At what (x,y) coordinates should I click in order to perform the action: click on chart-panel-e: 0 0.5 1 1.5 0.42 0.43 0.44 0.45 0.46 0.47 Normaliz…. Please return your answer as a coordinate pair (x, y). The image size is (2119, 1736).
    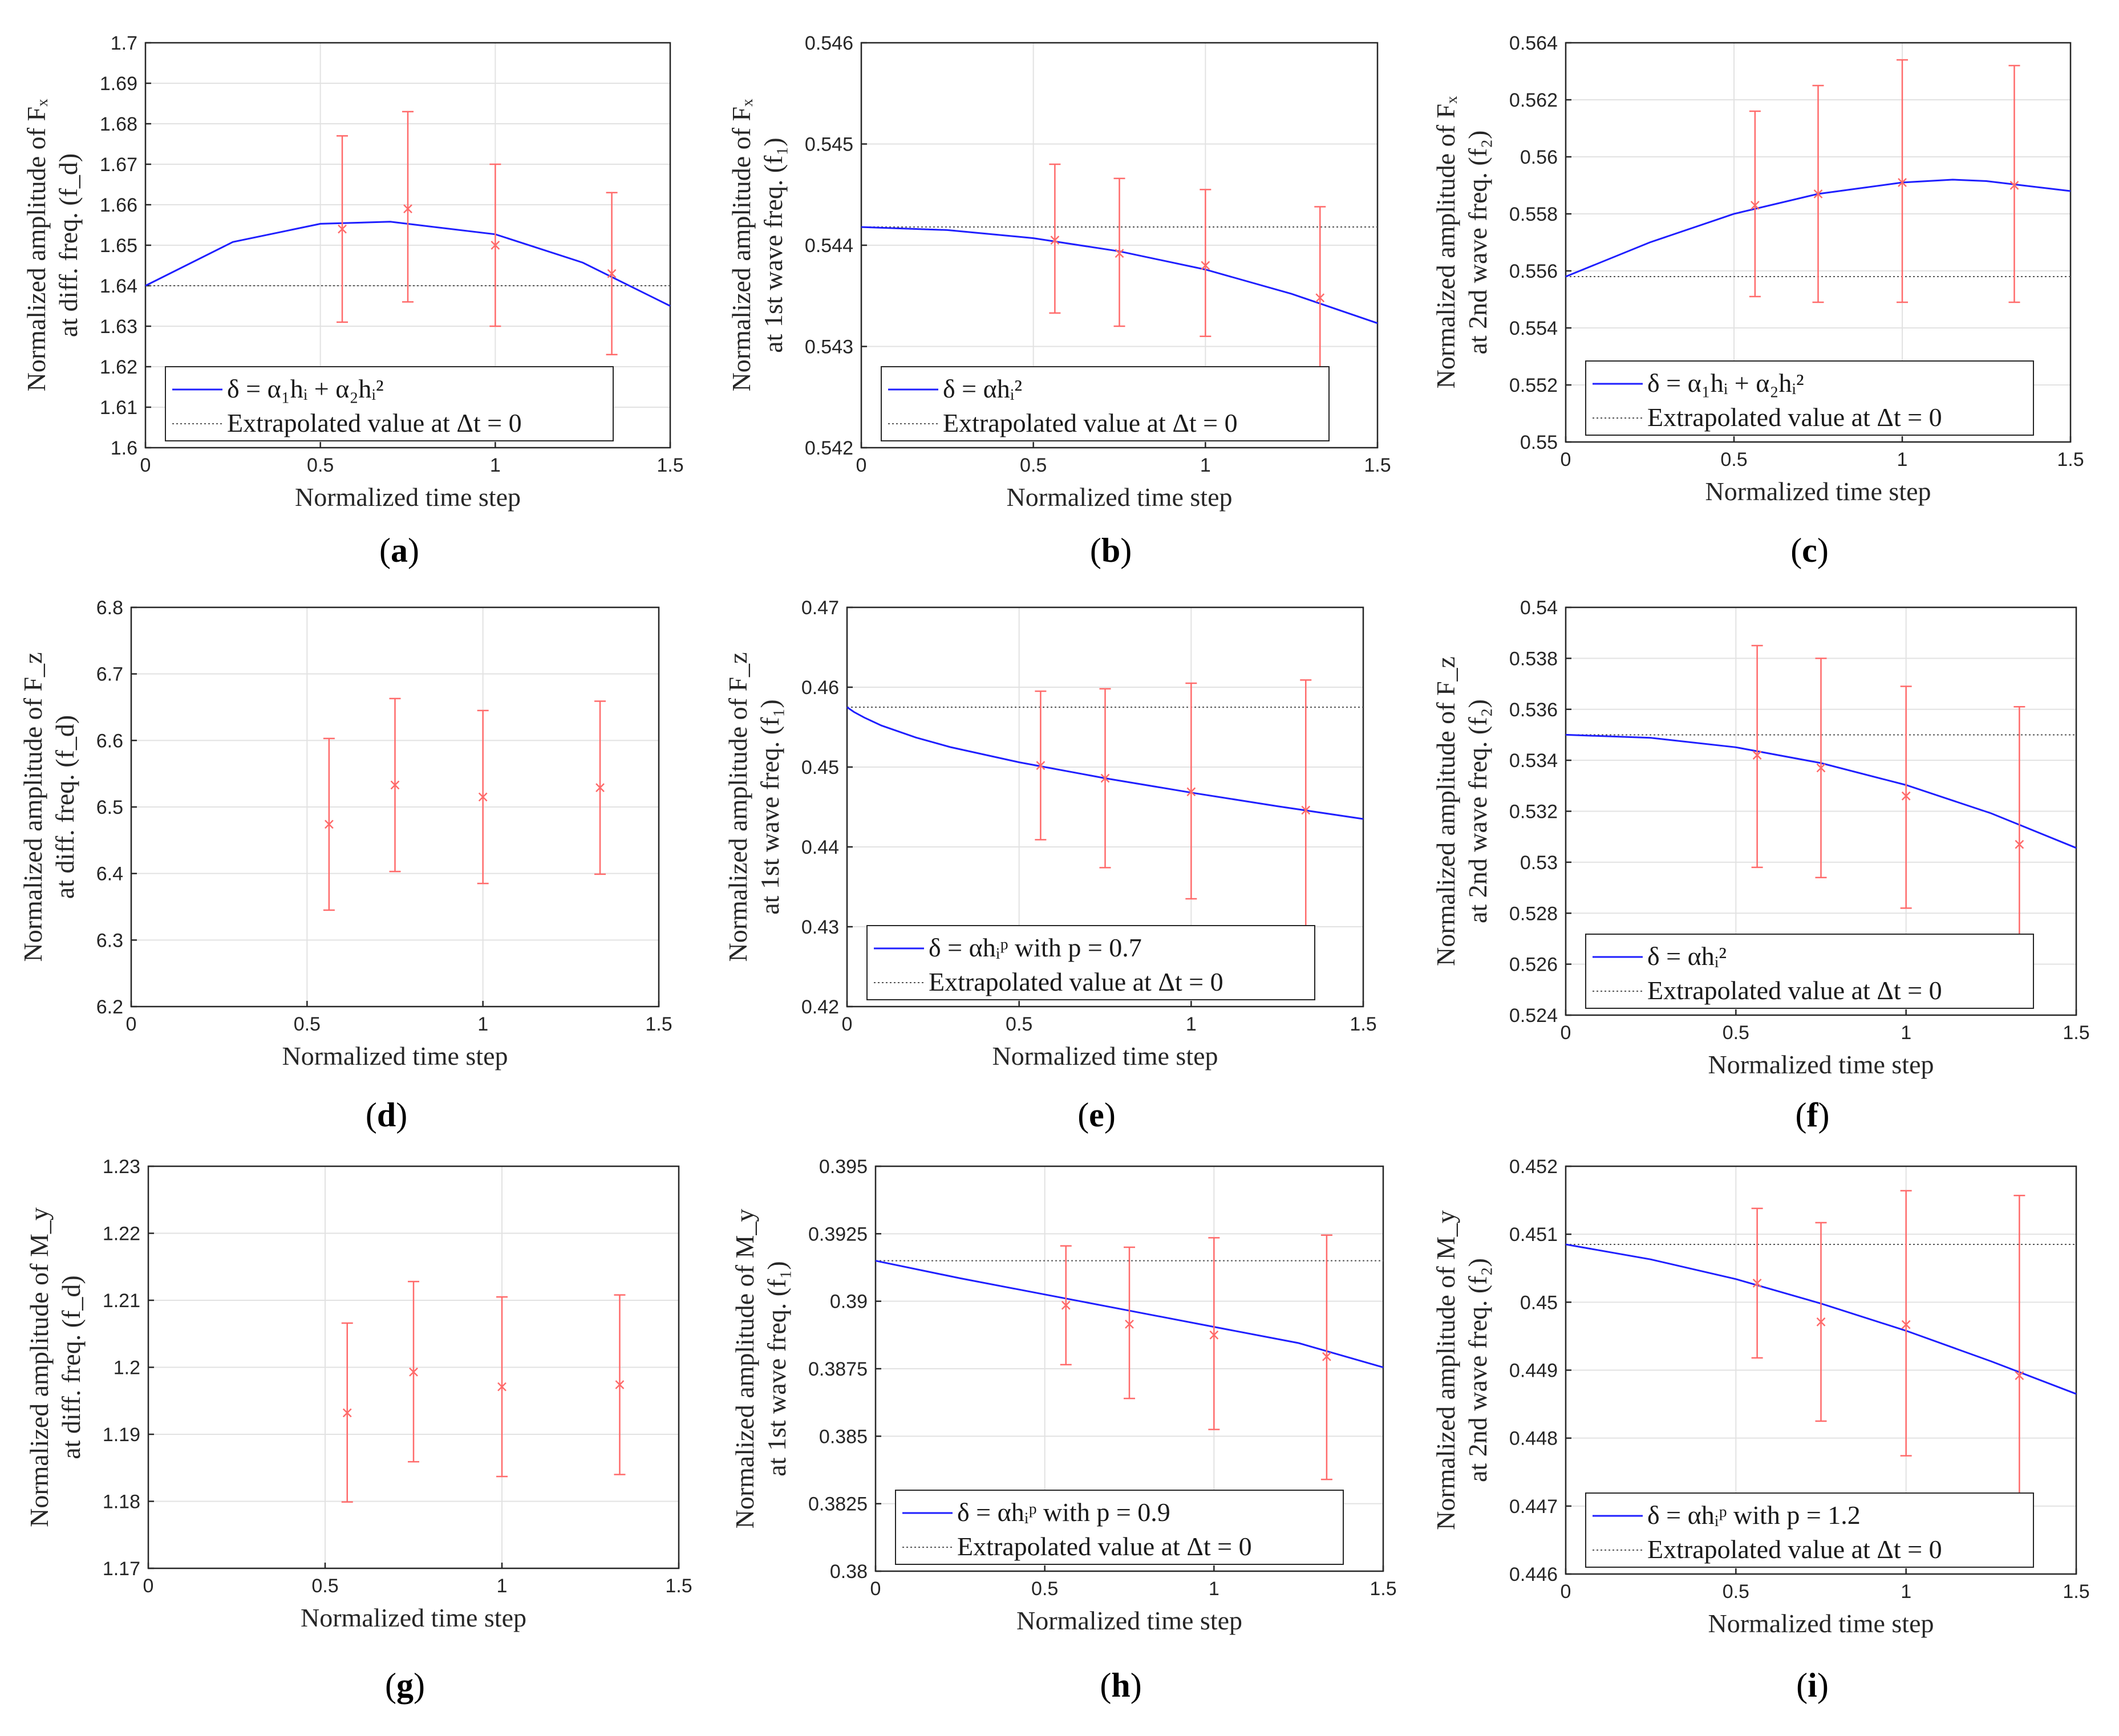
    Looking at the image, I should click on (1050, 865).